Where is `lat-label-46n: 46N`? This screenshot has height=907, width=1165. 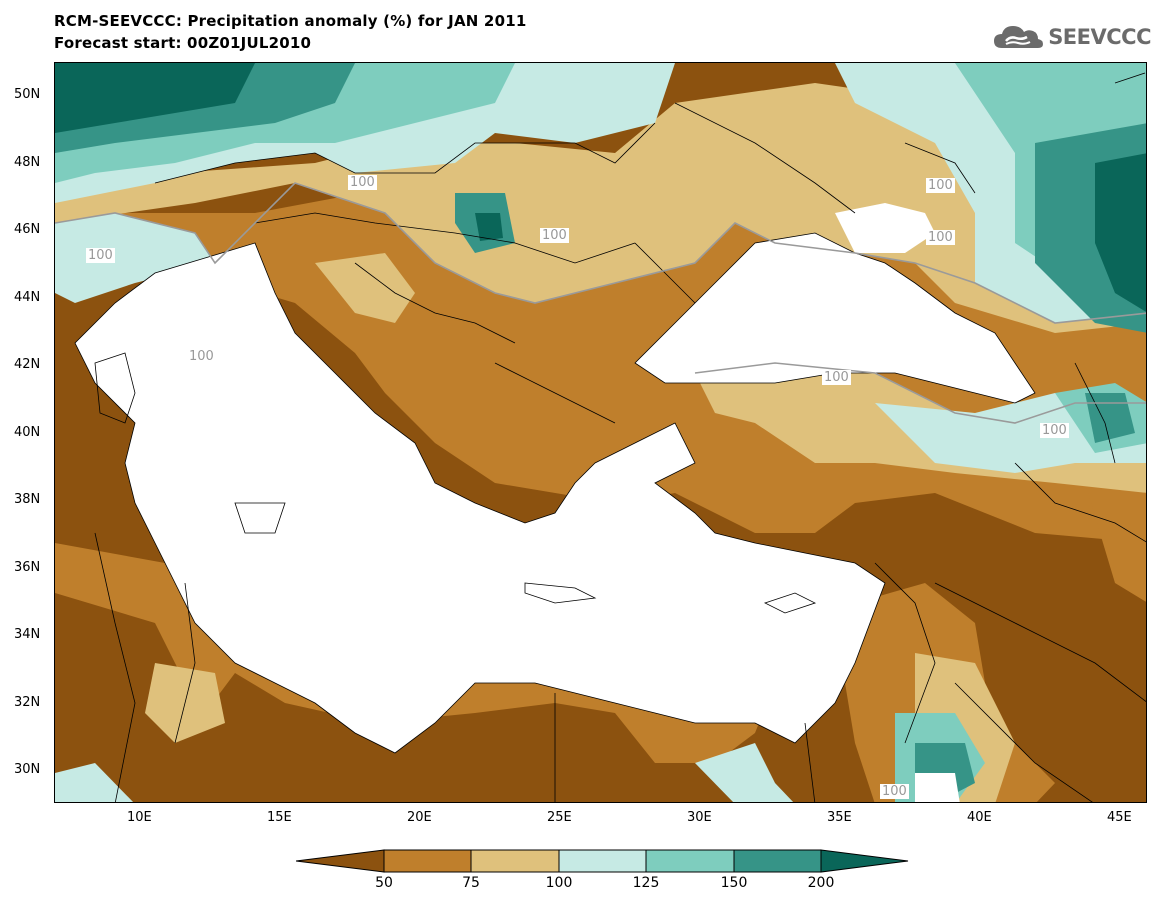
lat-label-46n: 46N is located at coordinates (27, 229).